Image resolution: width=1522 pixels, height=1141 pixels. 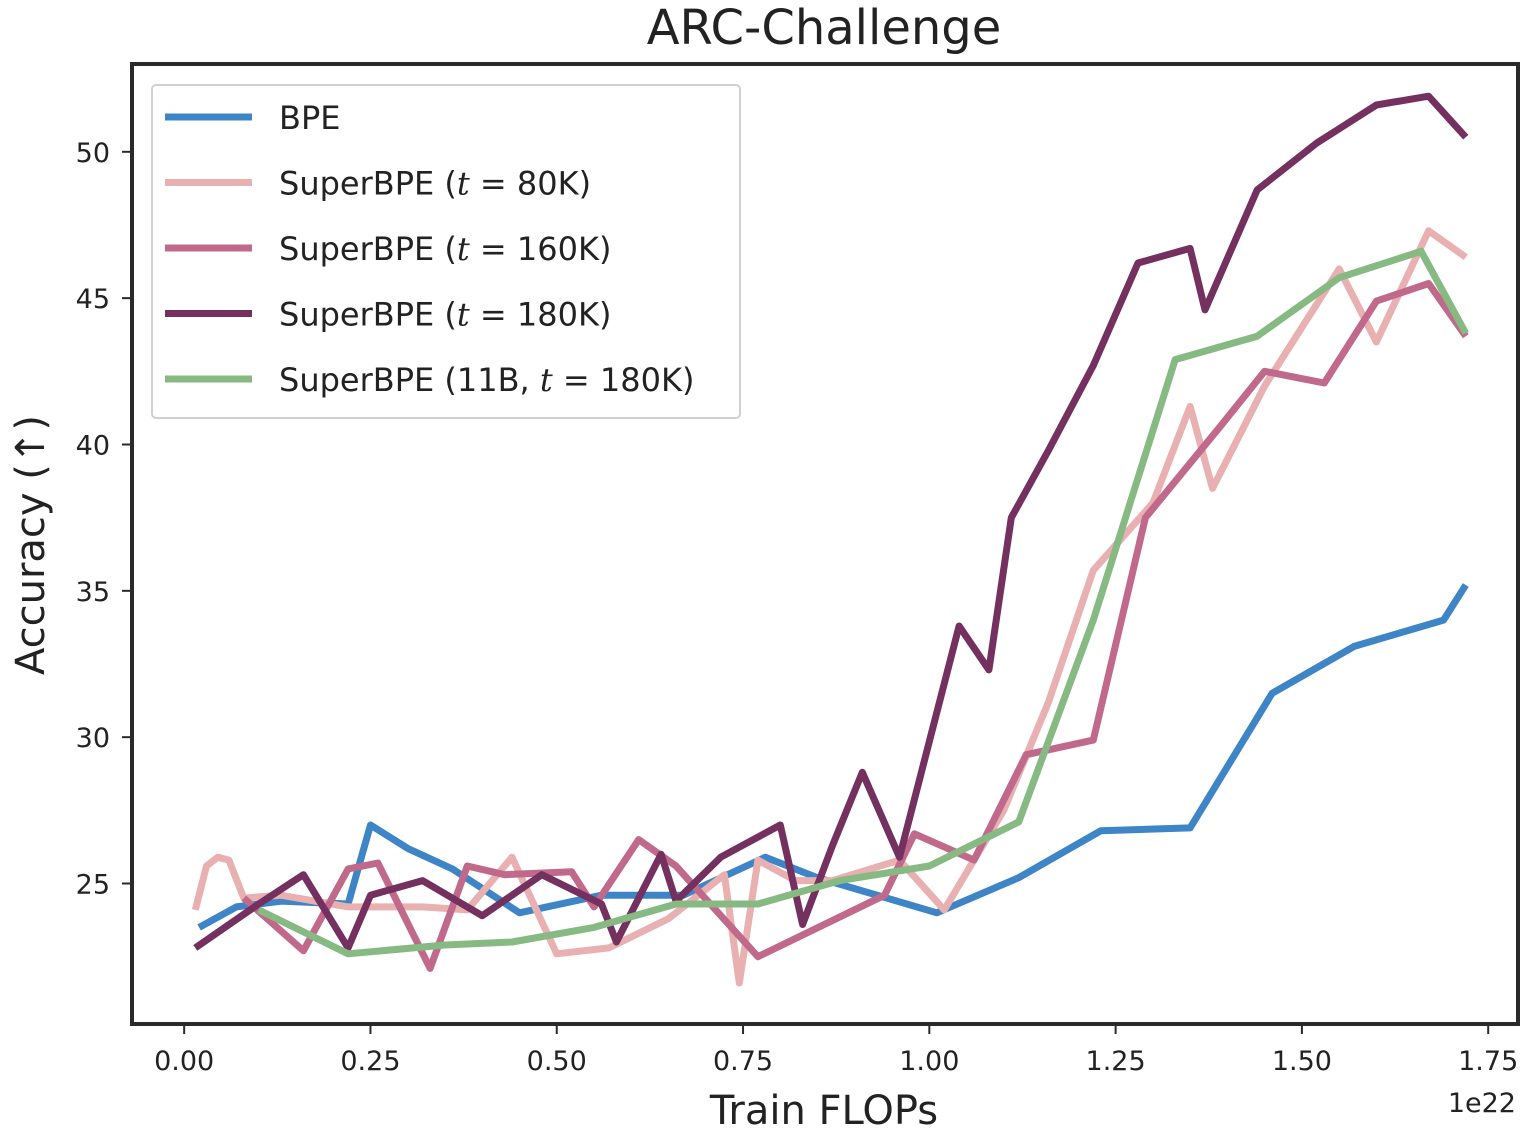 What do you see at coordinates (1482, 1103) in the screenshot?
I see `x-offset-label: 1e22` at bounding box center [1482, 1103].